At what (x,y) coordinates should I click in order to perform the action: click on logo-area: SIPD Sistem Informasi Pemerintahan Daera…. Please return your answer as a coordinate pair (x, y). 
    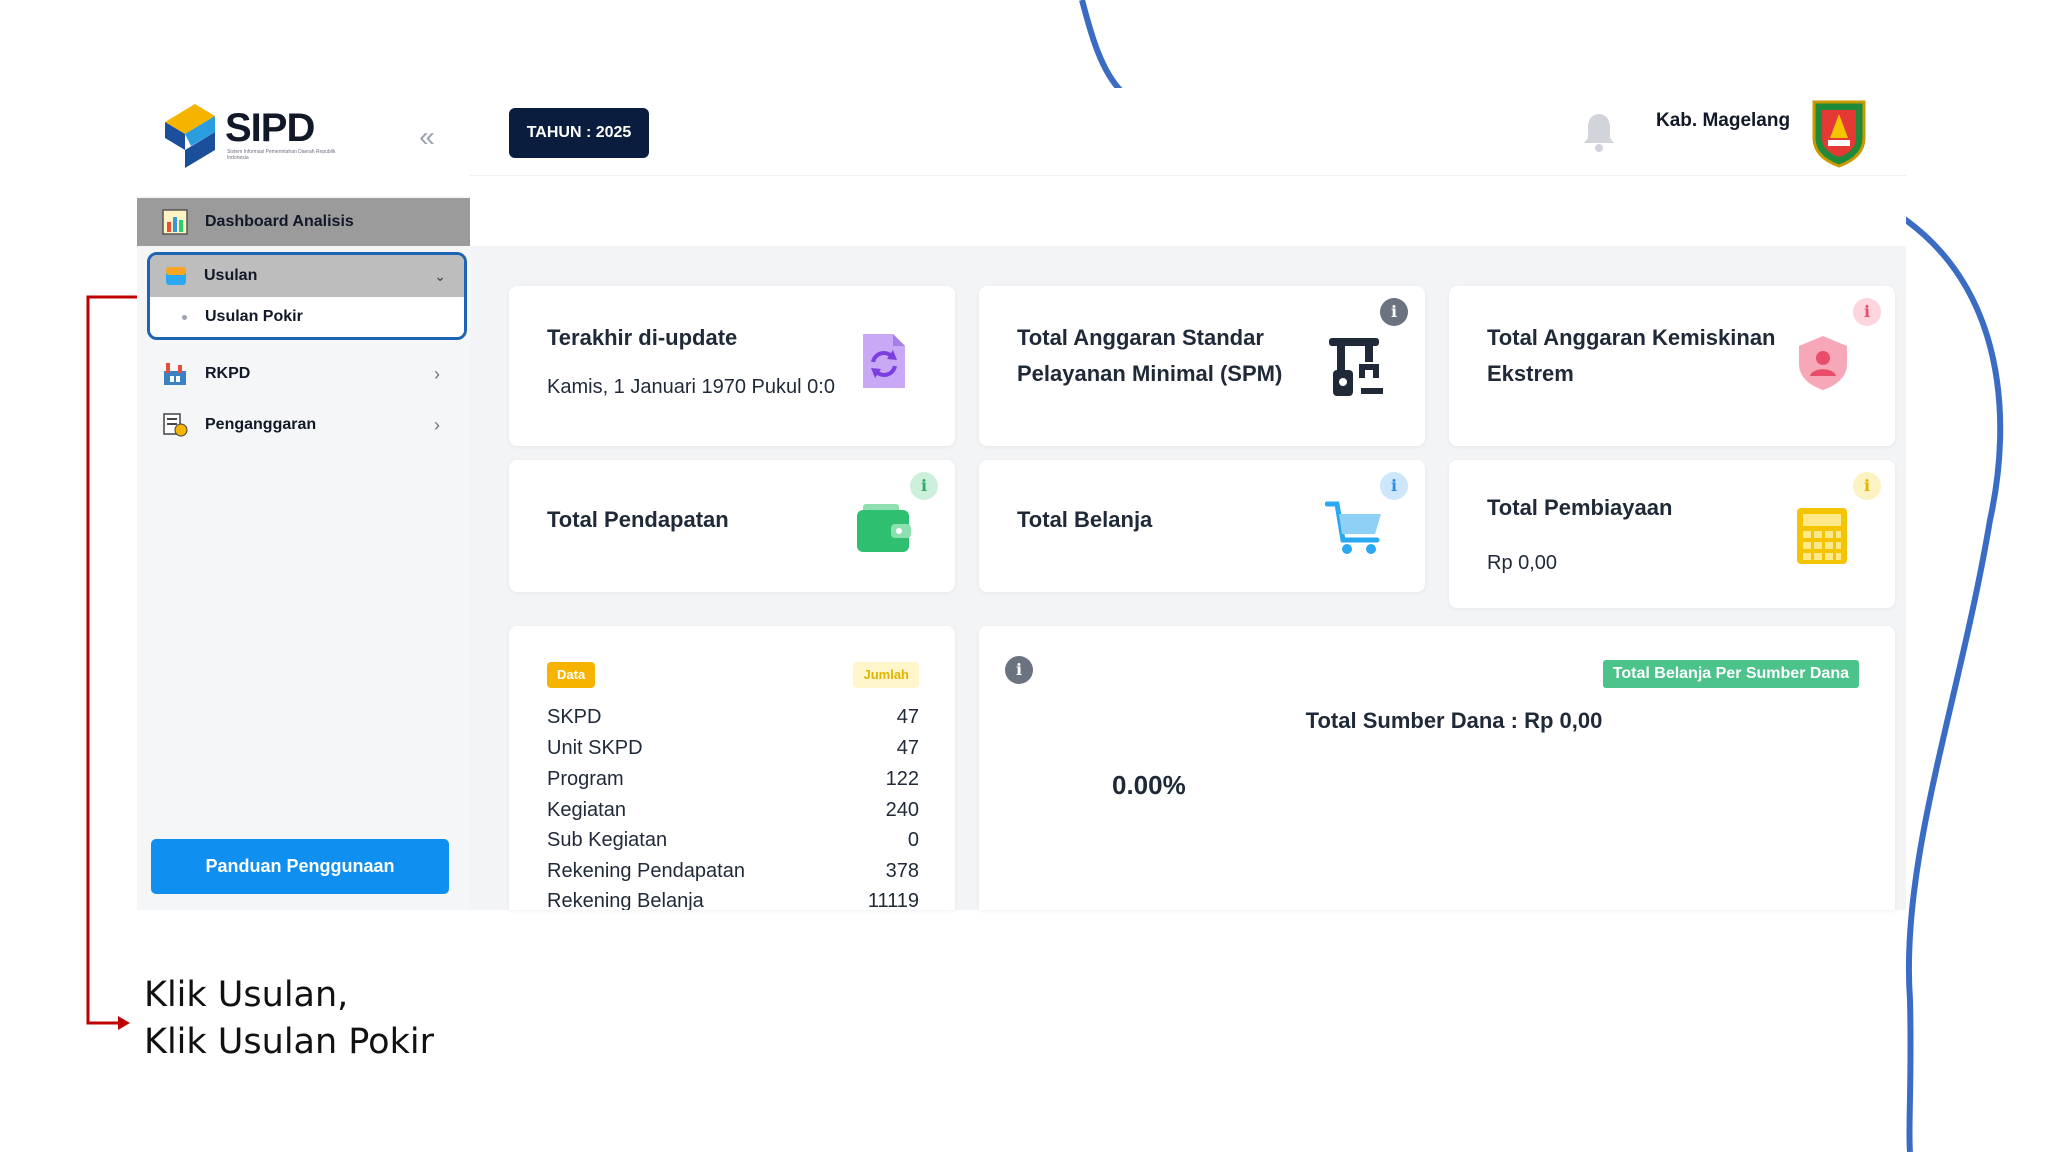
    Looking at the image, I should click on (303, 142).